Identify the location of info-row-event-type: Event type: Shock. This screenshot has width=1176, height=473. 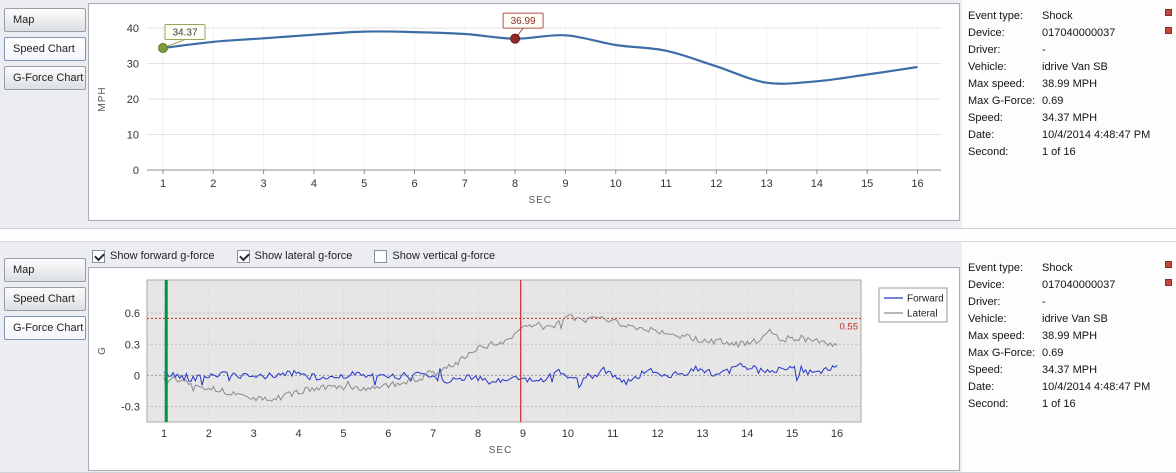
(1059, 268).